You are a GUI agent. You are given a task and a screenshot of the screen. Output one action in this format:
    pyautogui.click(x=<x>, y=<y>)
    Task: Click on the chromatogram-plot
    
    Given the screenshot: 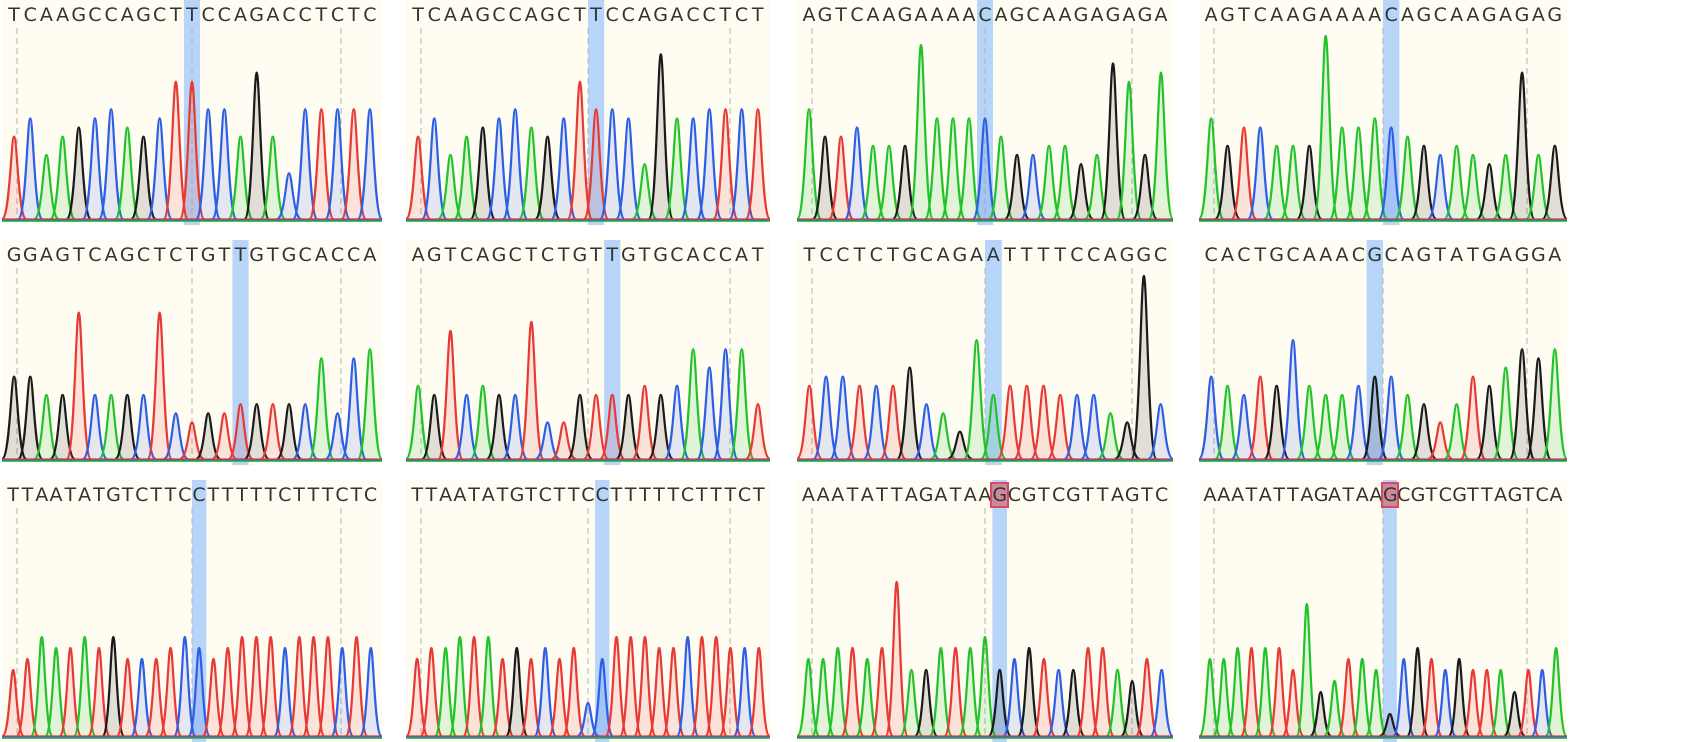 What is the action you would take?
    pyautogui.click(x=588, y=112)
    